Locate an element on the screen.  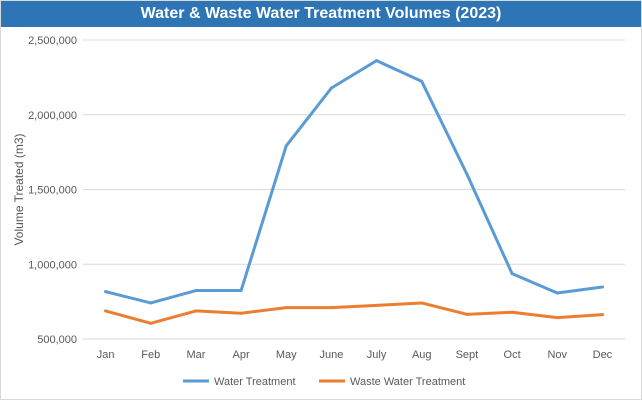
legend-label: Water Treatment is located at coordinates (255, 382).